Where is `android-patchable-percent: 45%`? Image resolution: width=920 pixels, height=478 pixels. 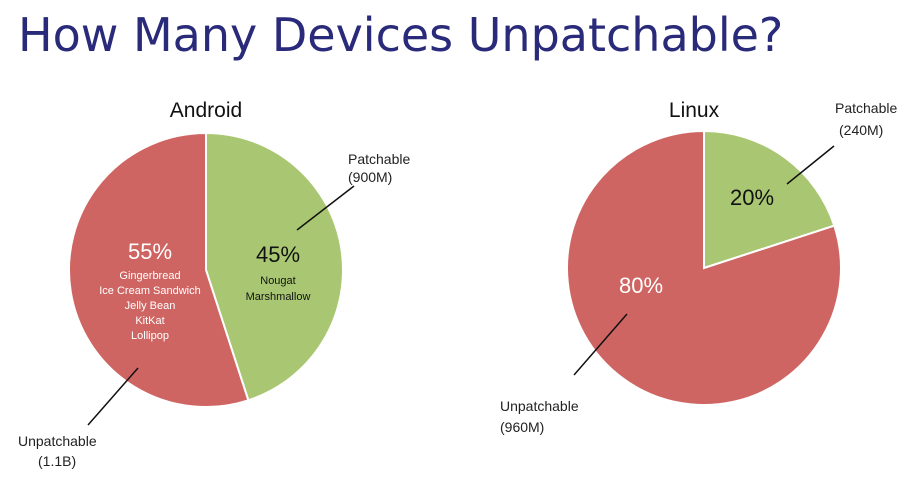 android-patchable-percent: 45% is located at coordinates (278, 254).